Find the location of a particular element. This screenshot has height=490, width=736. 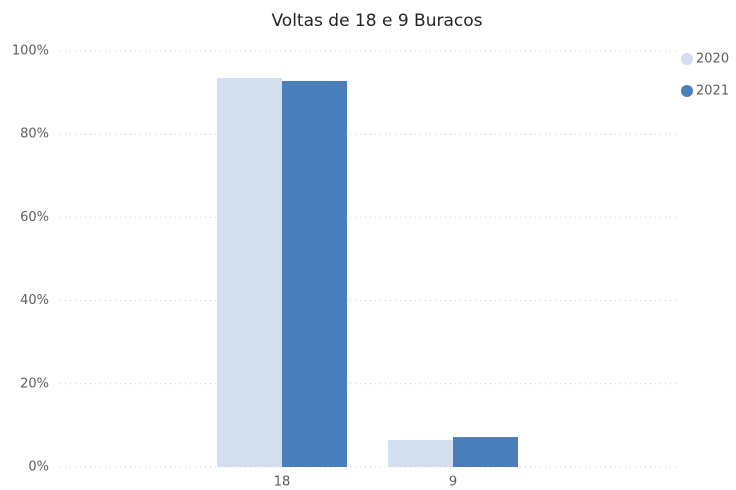

y-tick-label: 60% is located at coordinates (34, 217).